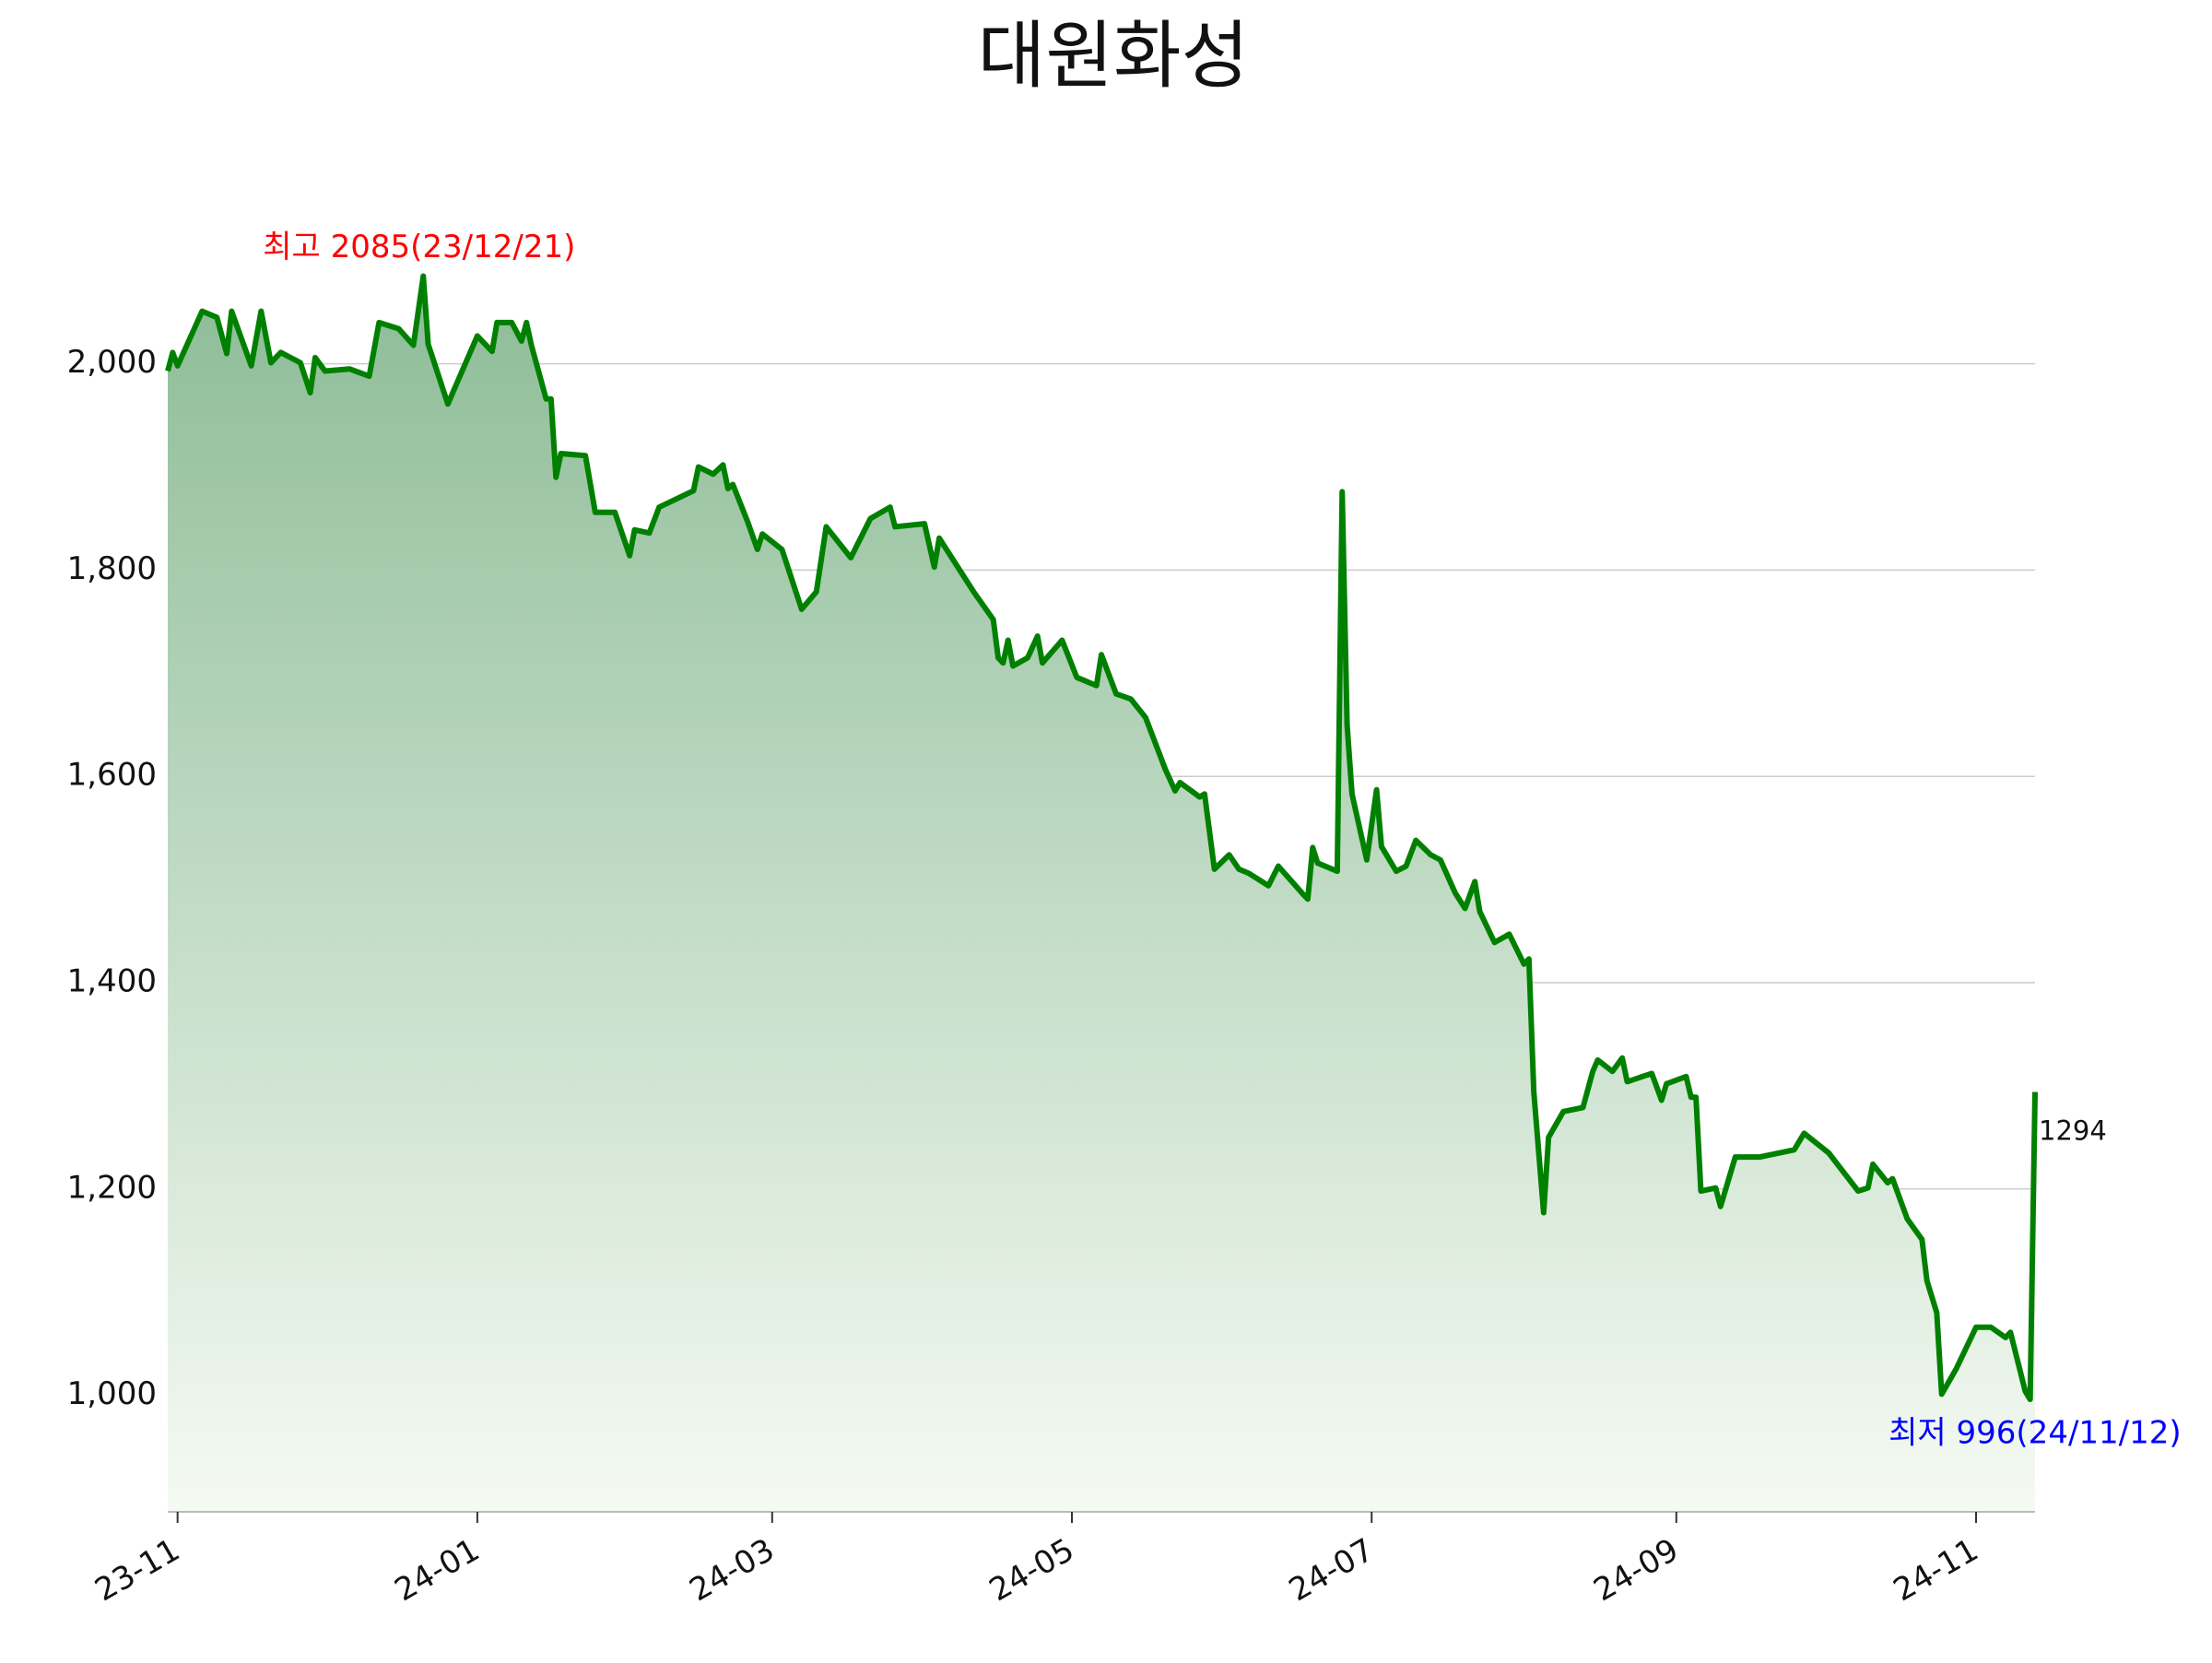  What do you see at coordinates (112, 362) in the screenshot?
I see `y-tick-label: 2,000` at bounding box center [112, 362].